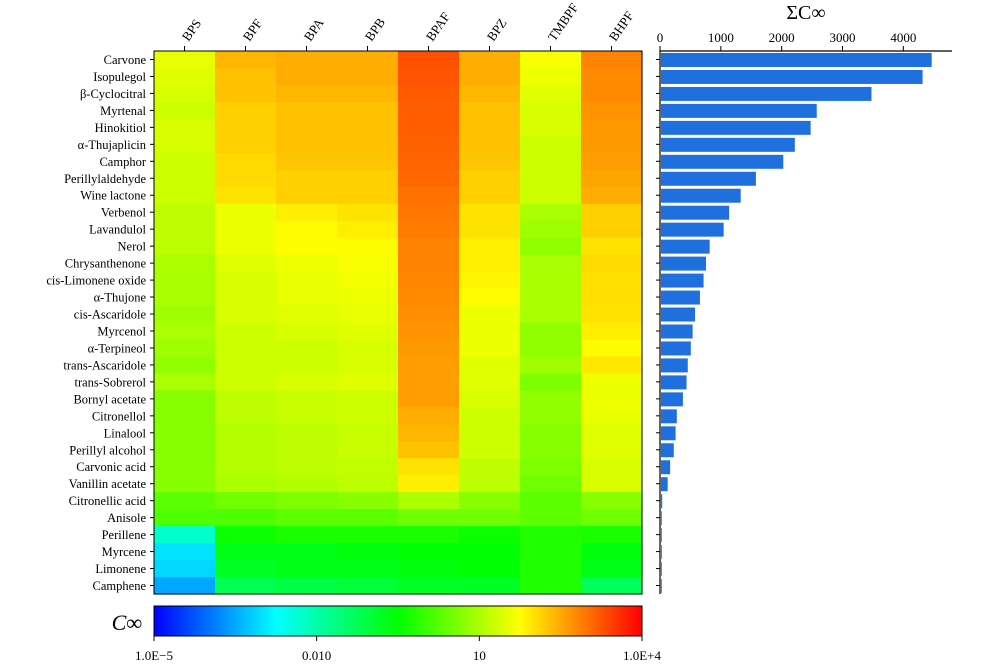 The width and height of the screenshot is (991, 667). Describe the element at coordinates (96, 281) in the screenshot. I see `heatmap-row-label: cis-Limonene oxide` at that location.